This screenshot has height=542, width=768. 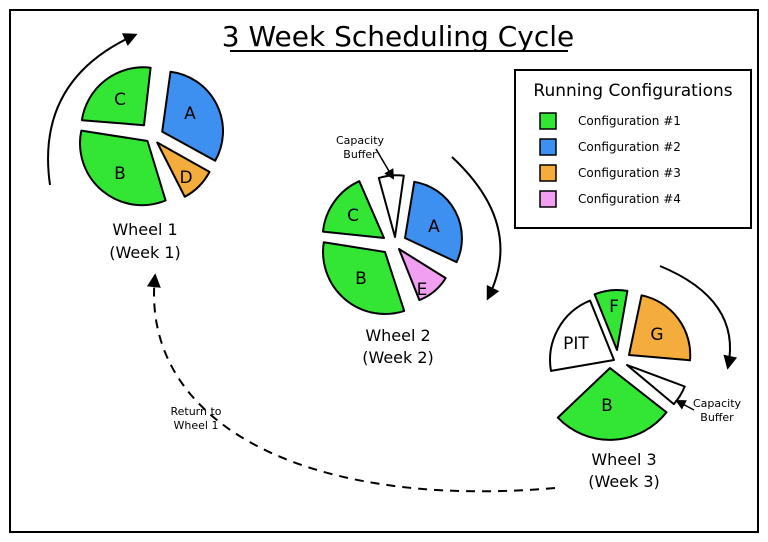 I want to click on return-label: Return to, so click(x=195, y=411).